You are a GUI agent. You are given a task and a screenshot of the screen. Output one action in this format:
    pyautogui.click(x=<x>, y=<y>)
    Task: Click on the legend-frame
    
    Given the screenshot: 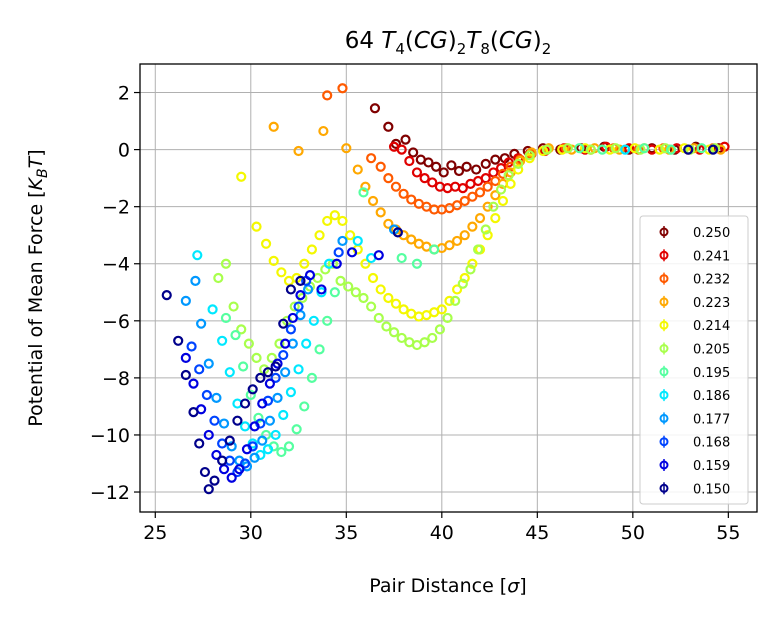 What is the action you would take?
    pyautogui.click(x=694, y=360)
    